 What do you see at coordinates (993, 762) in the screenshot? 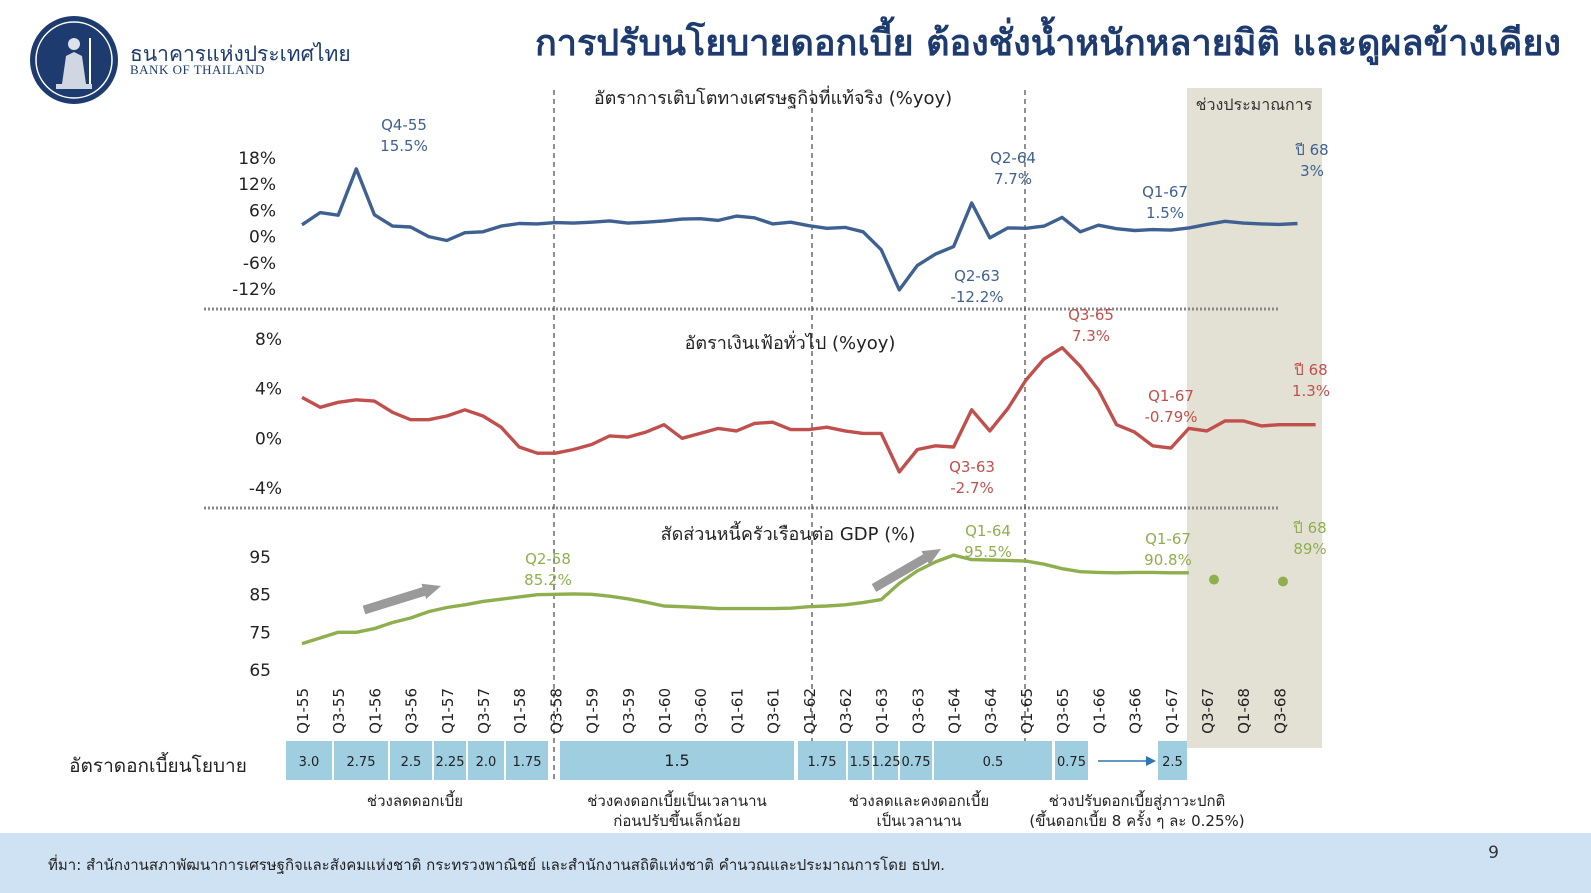
I see `policy-rate-value: 0.5` at bounding box center [993, 762].